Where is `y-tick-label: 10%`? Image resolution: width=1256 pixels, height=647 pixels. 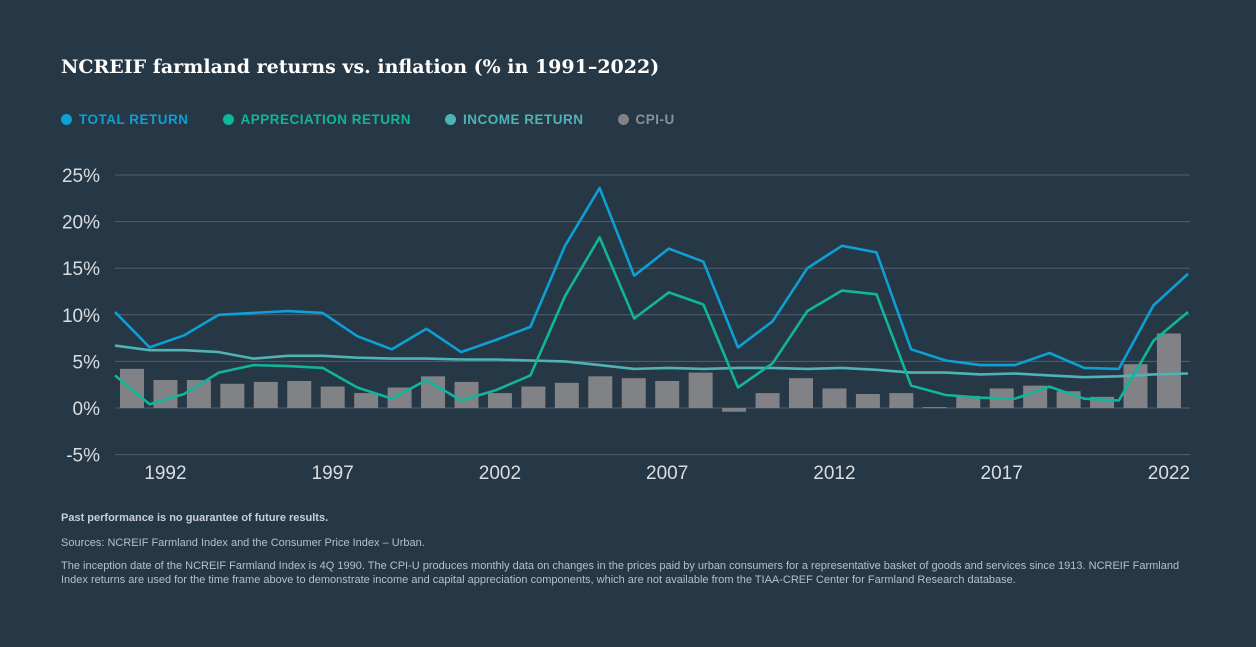
y-tick-label: 10% is located at coordinates (81, 316).